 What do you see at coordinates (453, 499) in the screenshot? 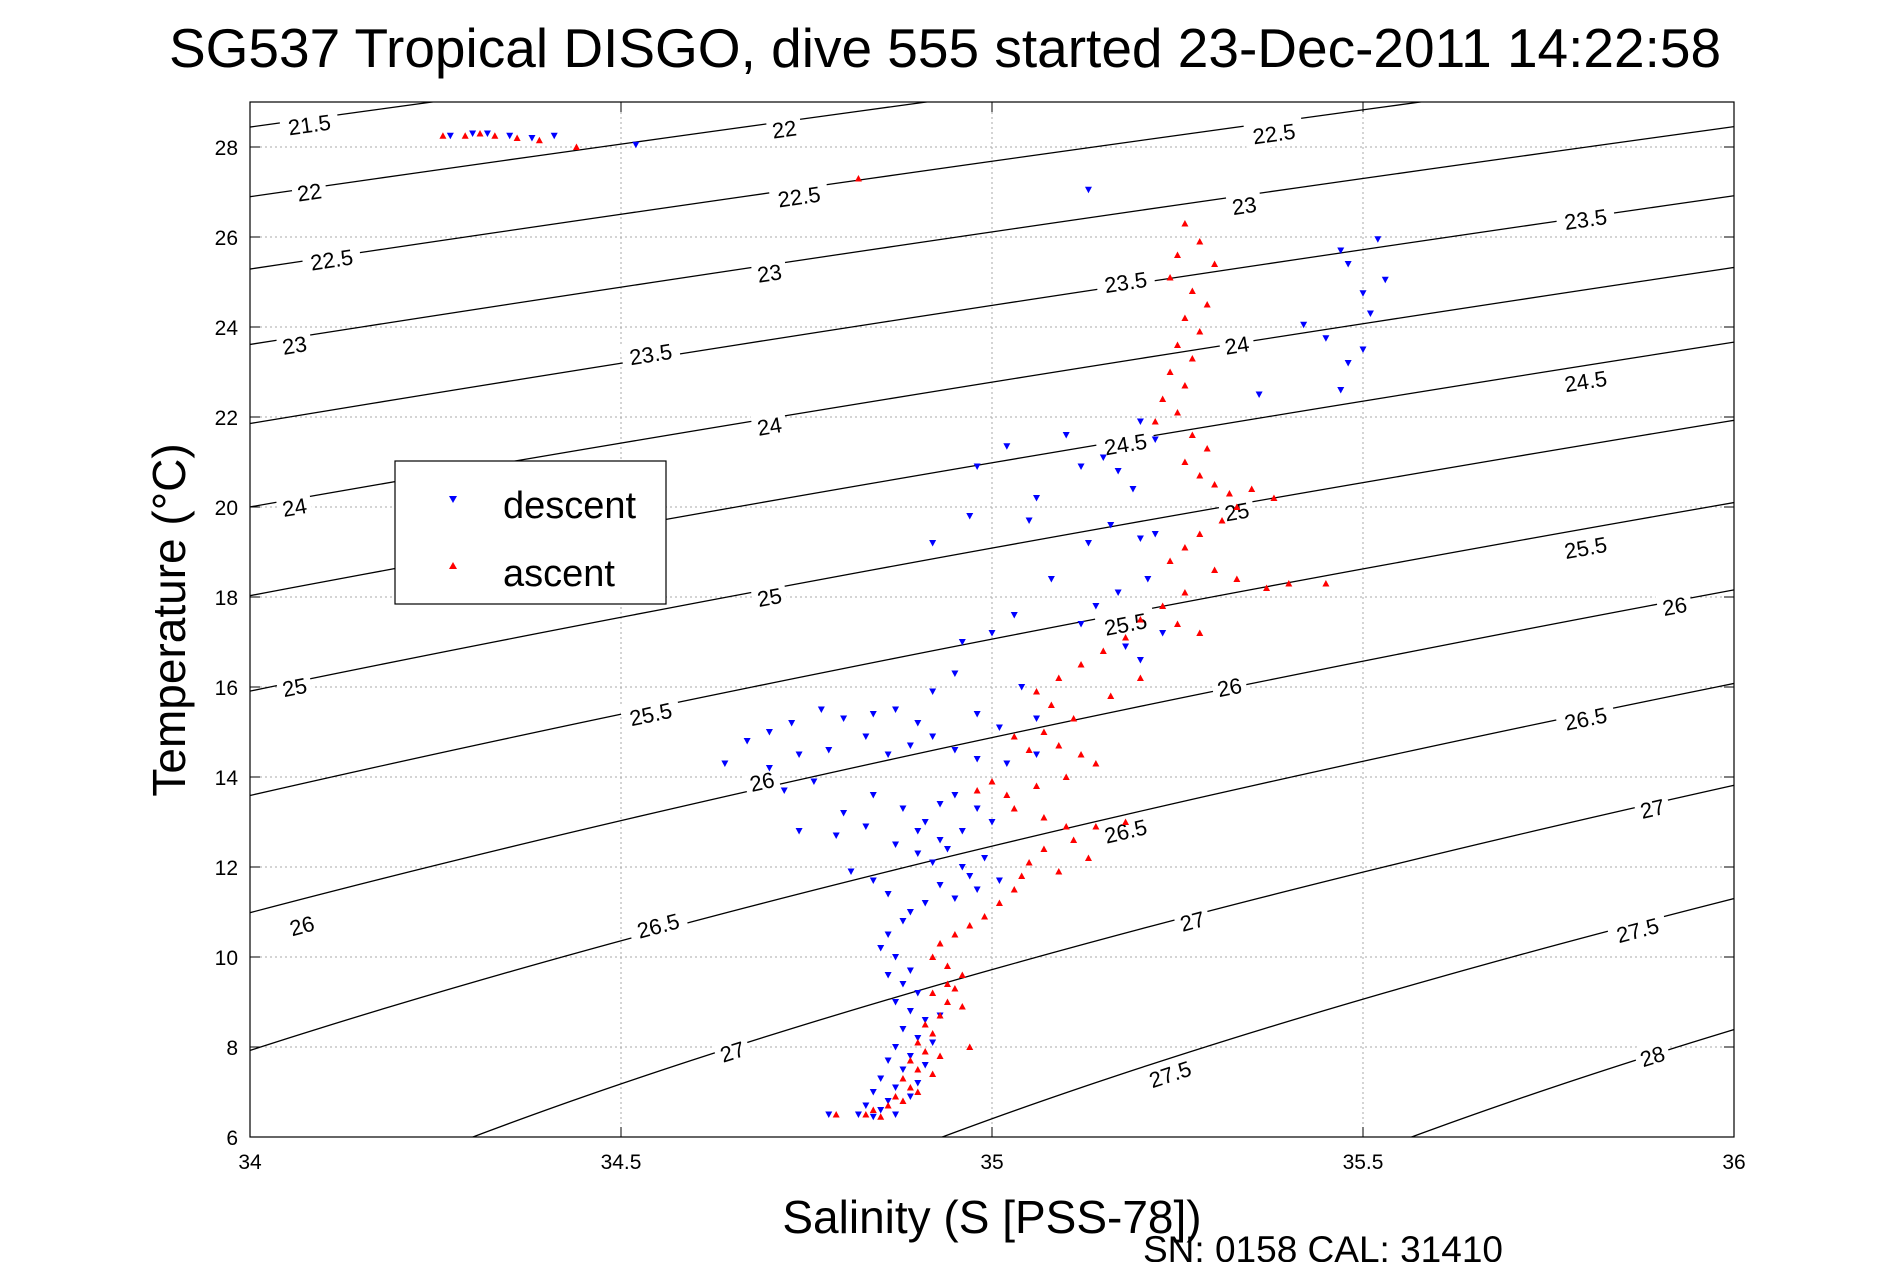
I see `legend-descent-marker` at bounding box center [453, 499].